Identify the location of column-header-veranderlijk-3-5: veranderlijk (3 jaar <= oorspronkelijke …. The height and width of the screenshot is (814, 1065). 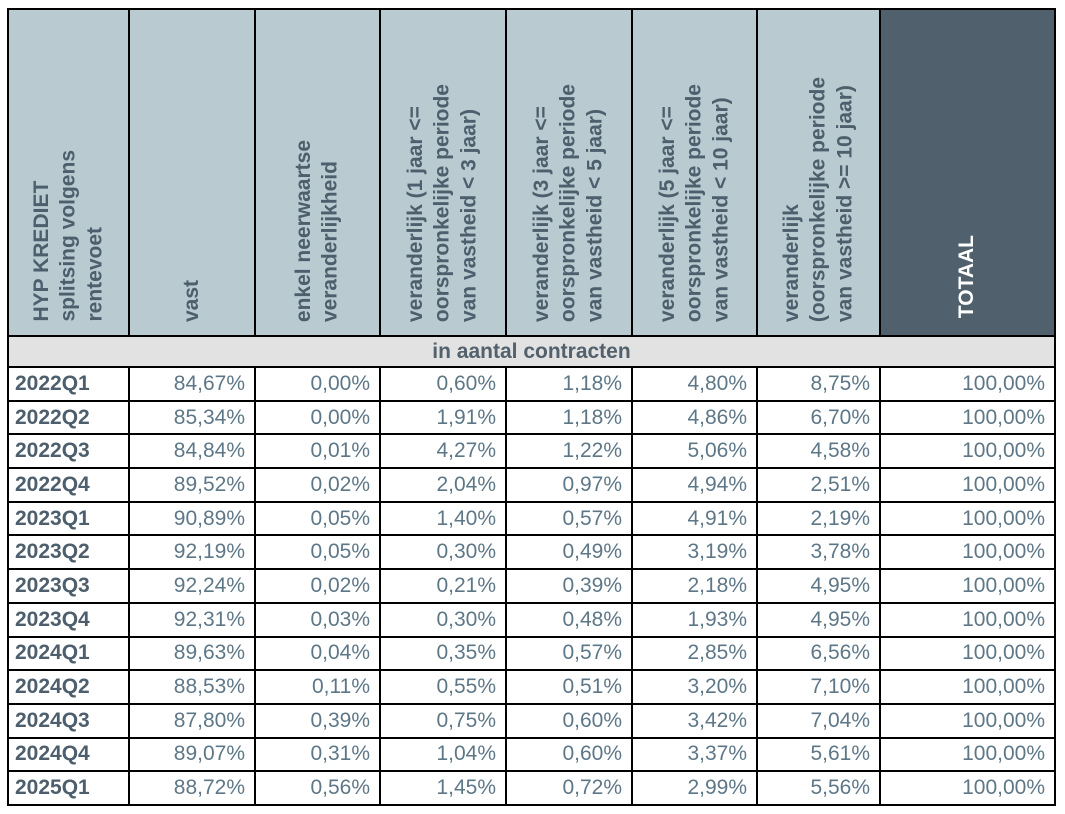
(569, 172).